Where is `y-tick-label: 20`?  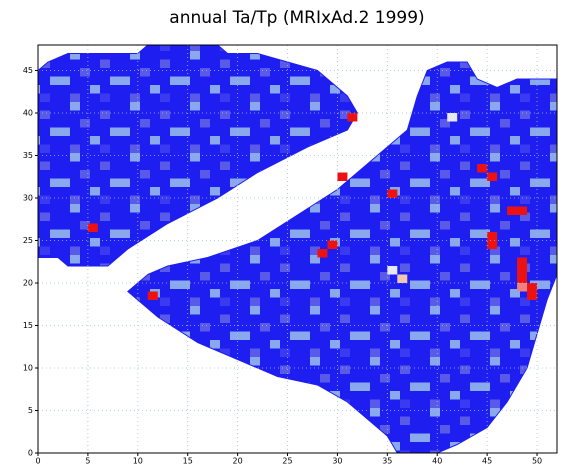
y-tick-label: 20 is located at coordinates (28, 283).